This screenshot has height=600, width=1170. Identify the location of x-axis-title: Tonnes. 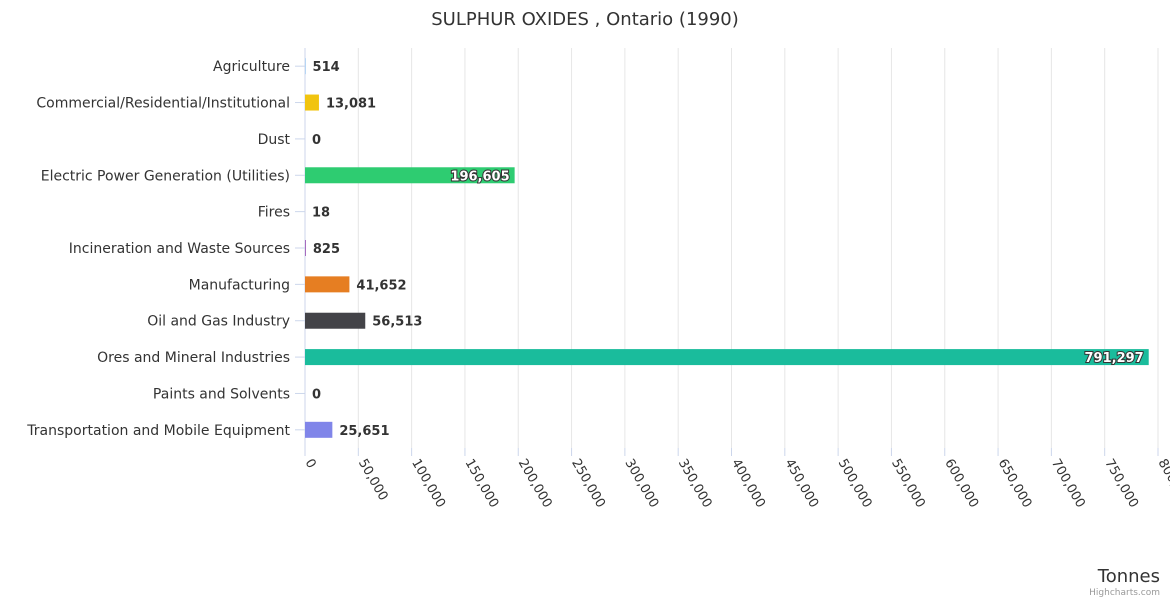
(1128, 576).